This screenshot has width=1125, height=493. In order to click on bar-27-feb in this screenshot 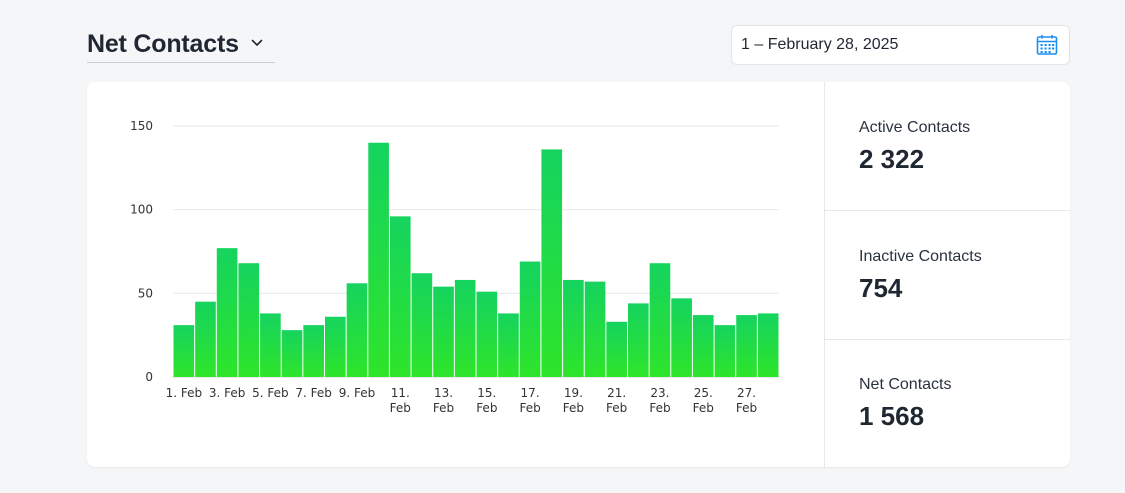, I will do `click(746, 346)`.